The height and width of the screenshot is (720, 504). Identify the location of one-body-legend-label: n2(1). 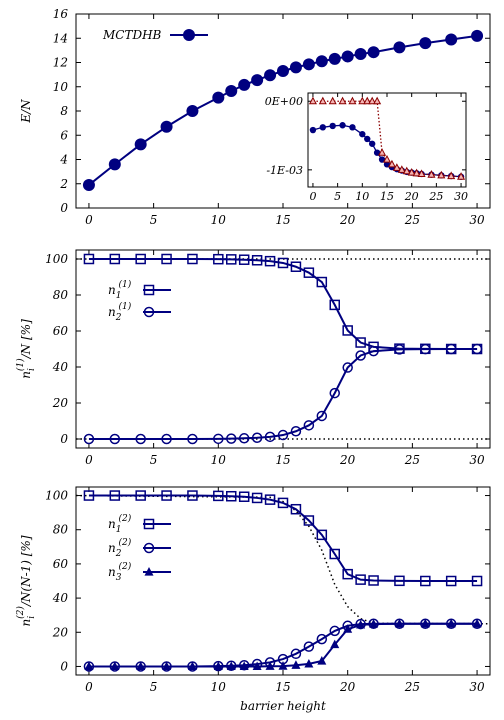
(120, 312).